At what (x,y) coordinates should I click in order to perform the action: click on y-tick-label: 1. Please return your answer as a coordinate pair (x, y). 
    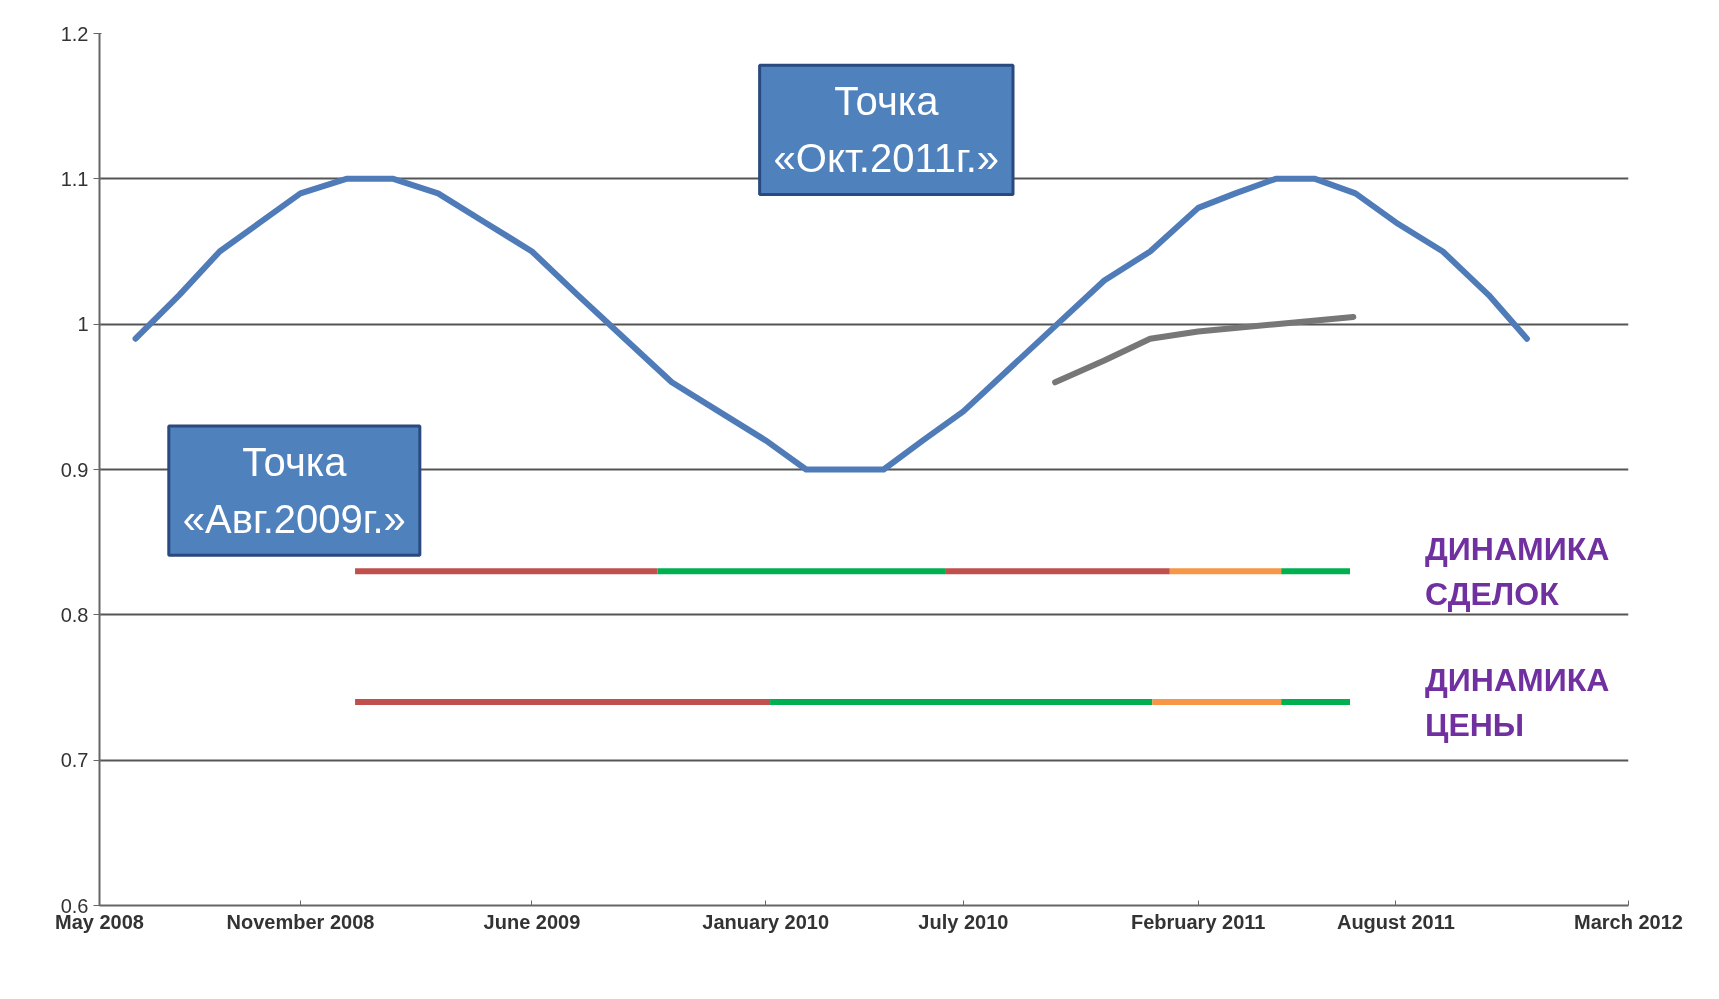
    Looking at the image, I should click on (83, 324).